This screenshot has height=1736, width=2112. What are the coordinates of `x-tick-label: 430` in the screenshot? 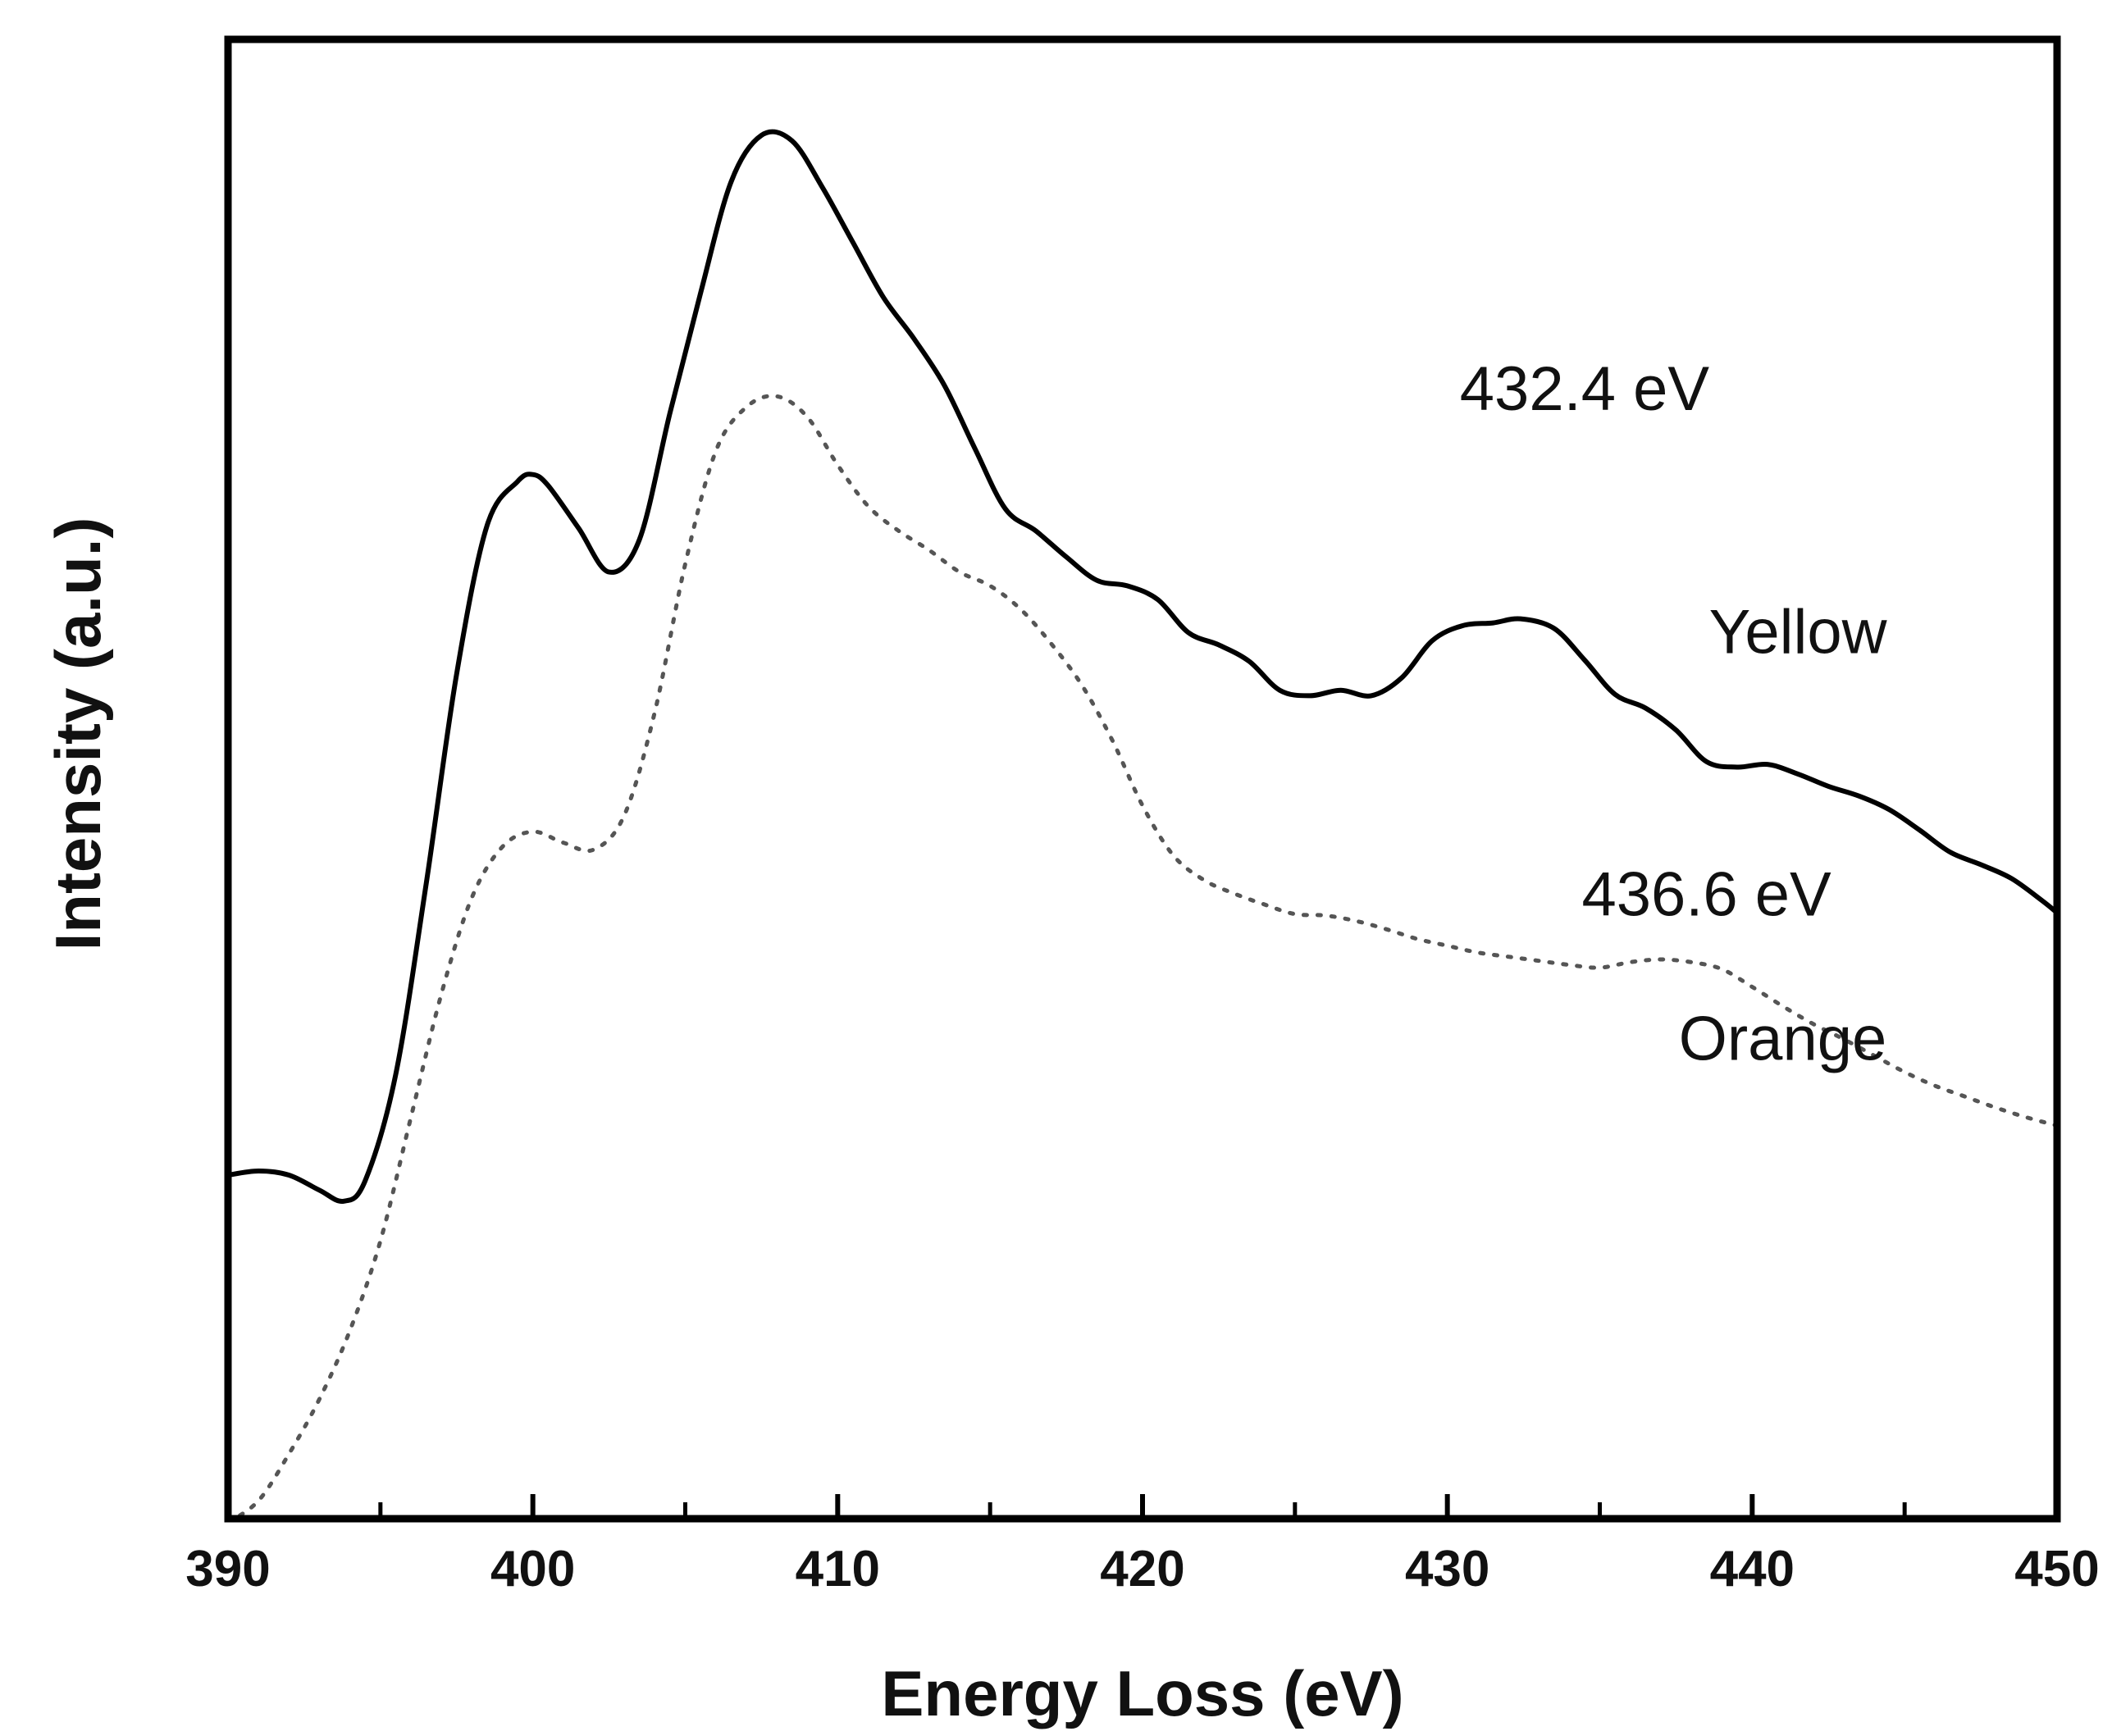 It's located at (1447, 1569).